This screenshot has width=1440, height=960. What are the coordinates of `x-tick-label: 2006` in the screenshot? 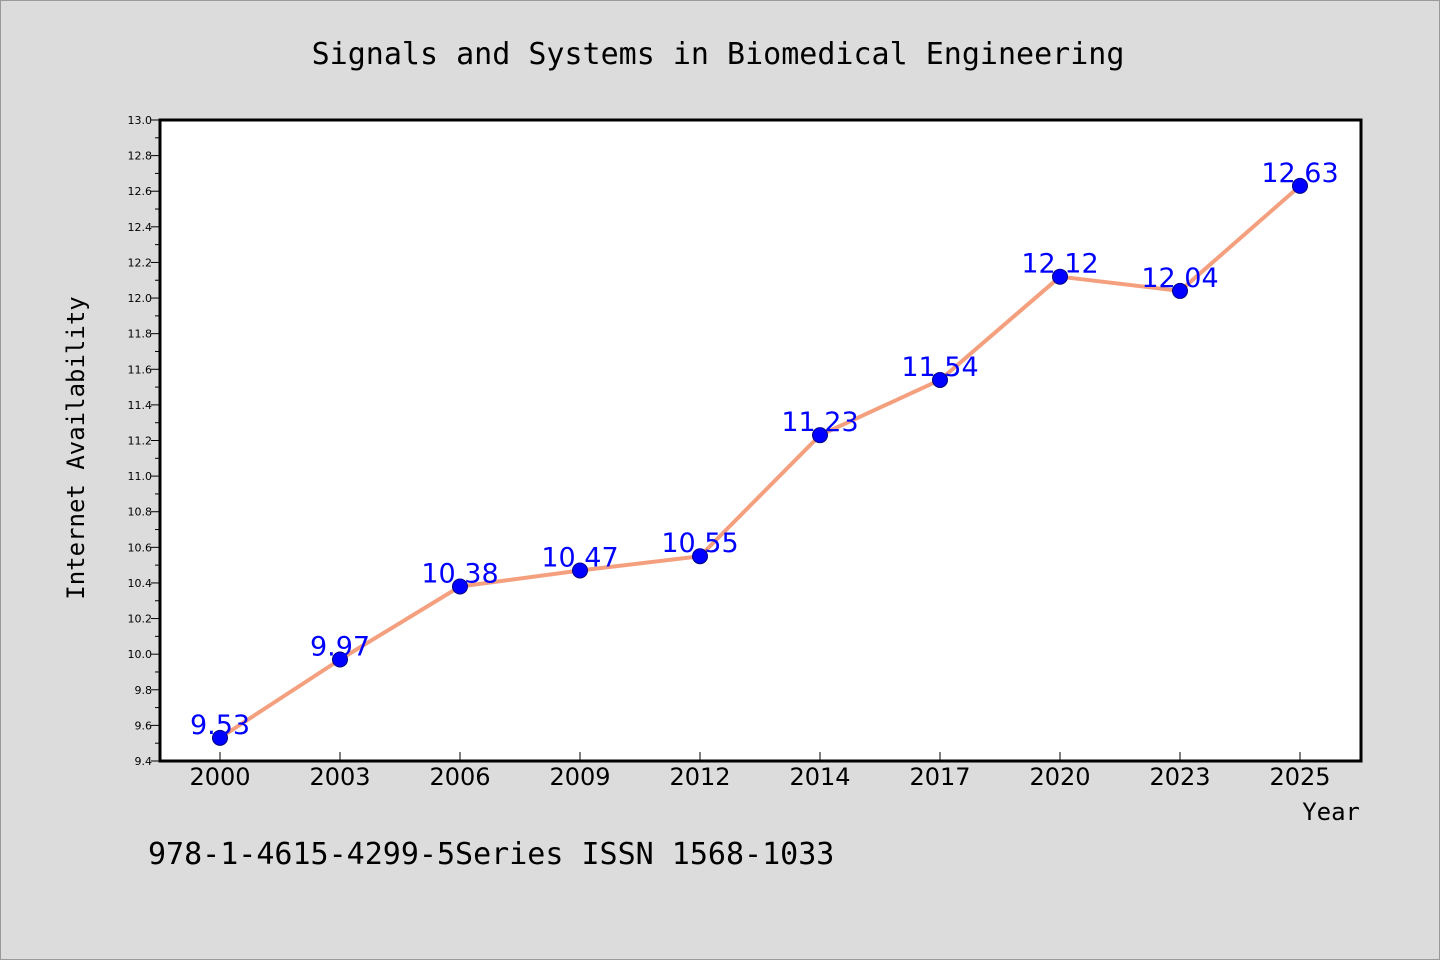 It's located at (459, 777).